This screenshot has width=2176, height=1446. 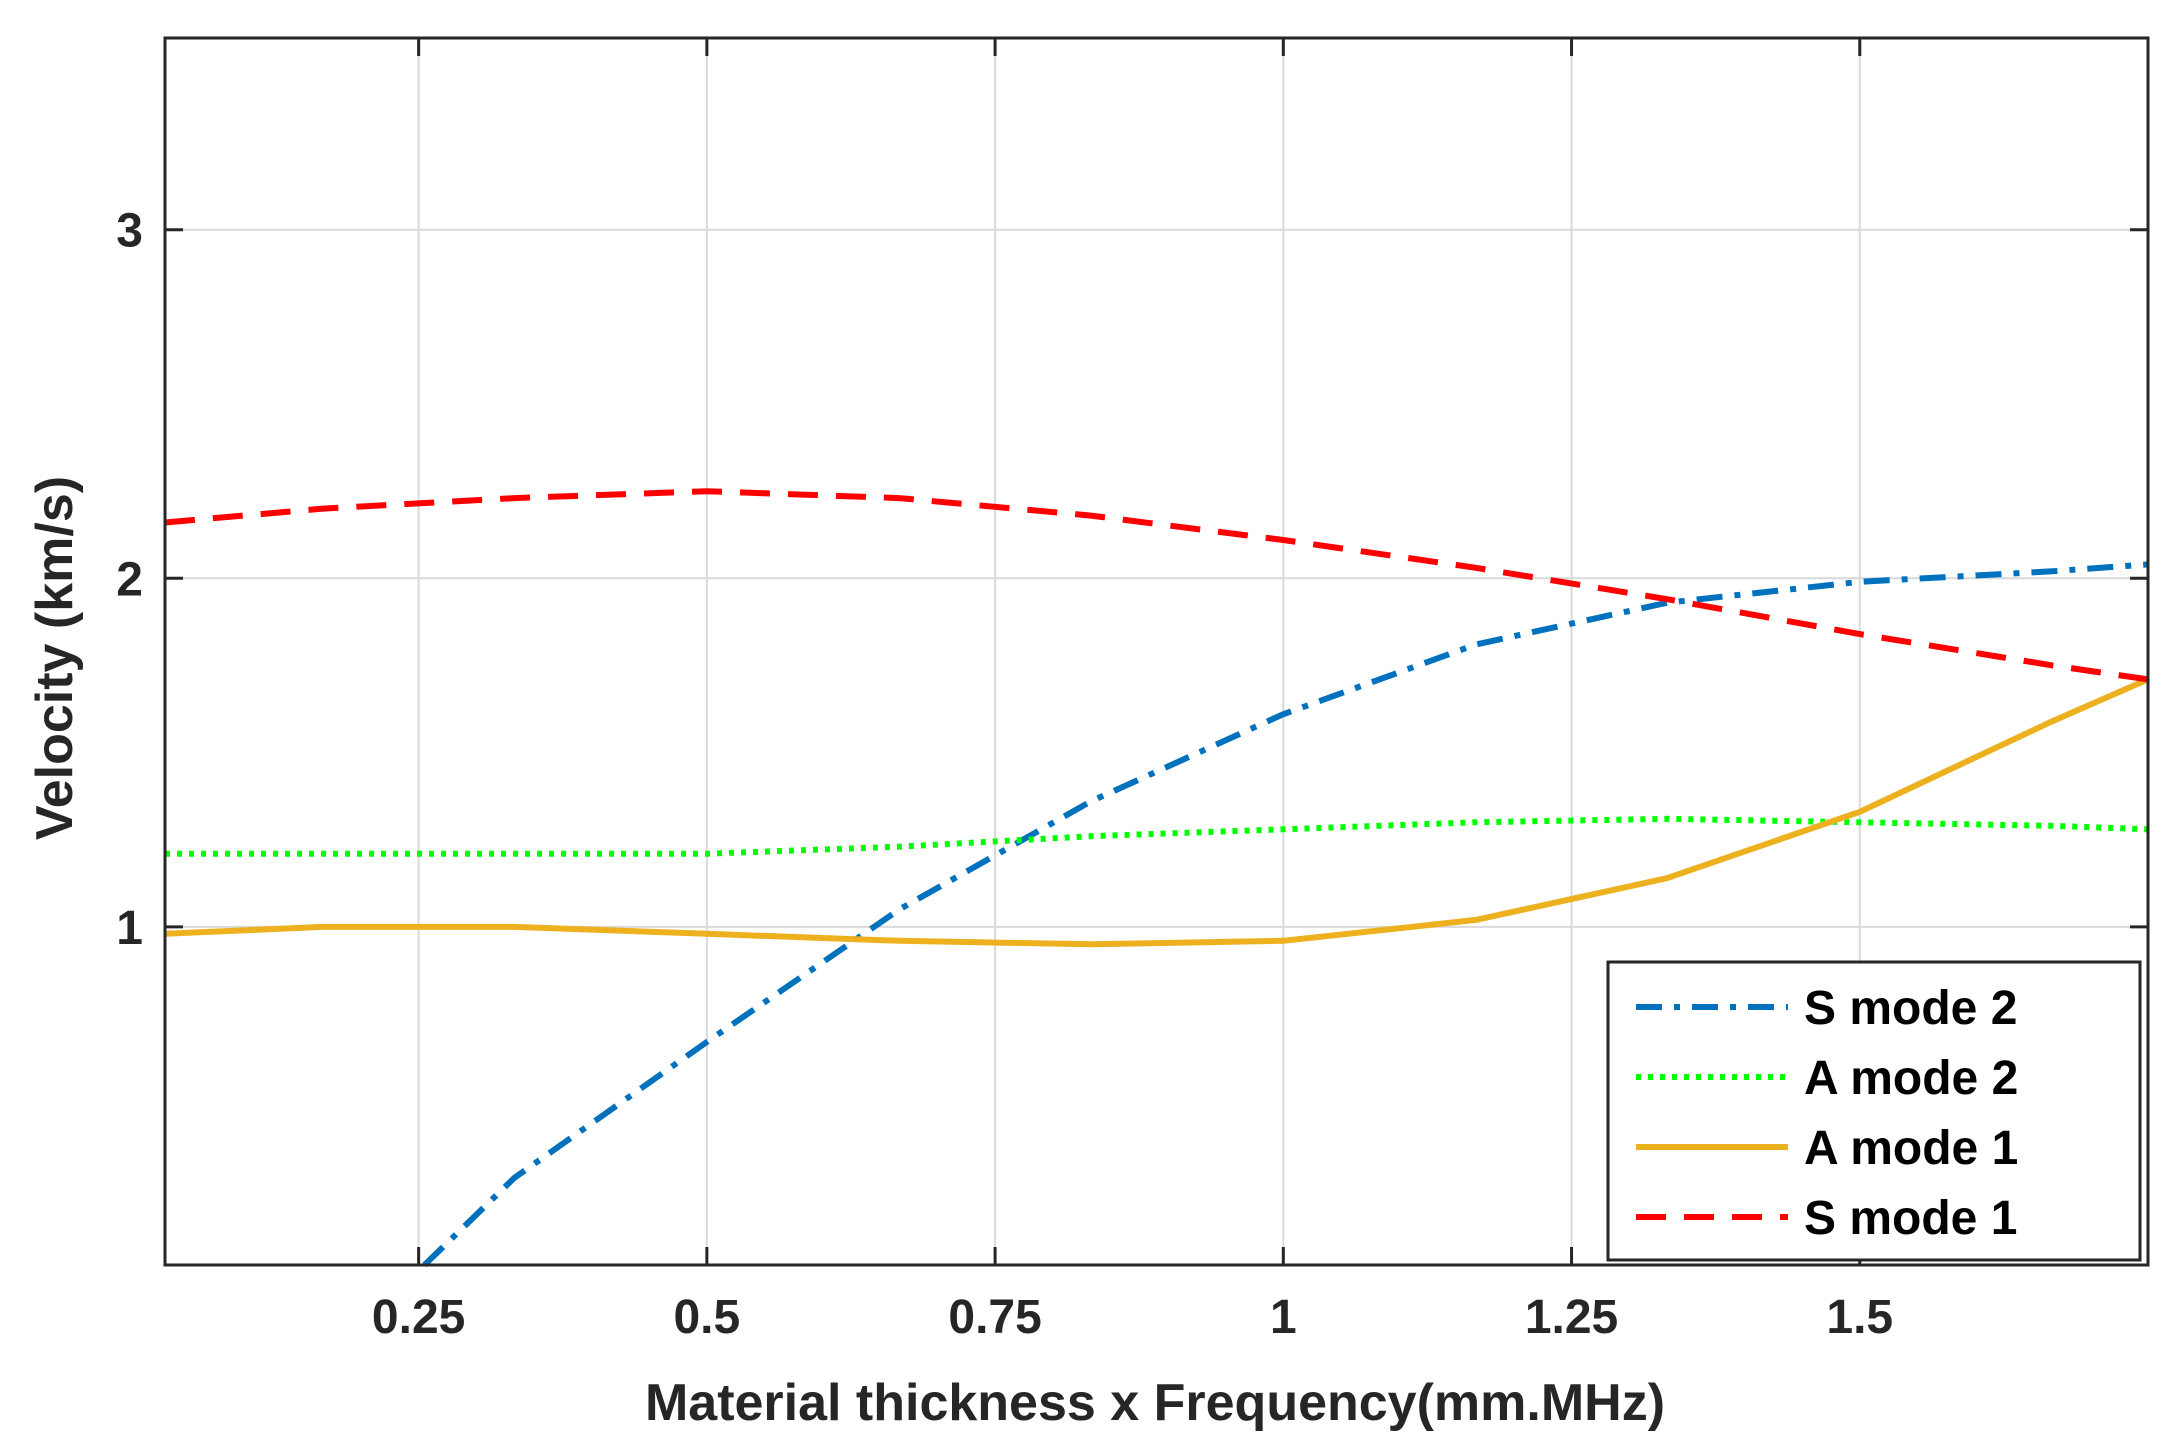 I want to click on y-tick-label: 3, so click(x=129, y=231).